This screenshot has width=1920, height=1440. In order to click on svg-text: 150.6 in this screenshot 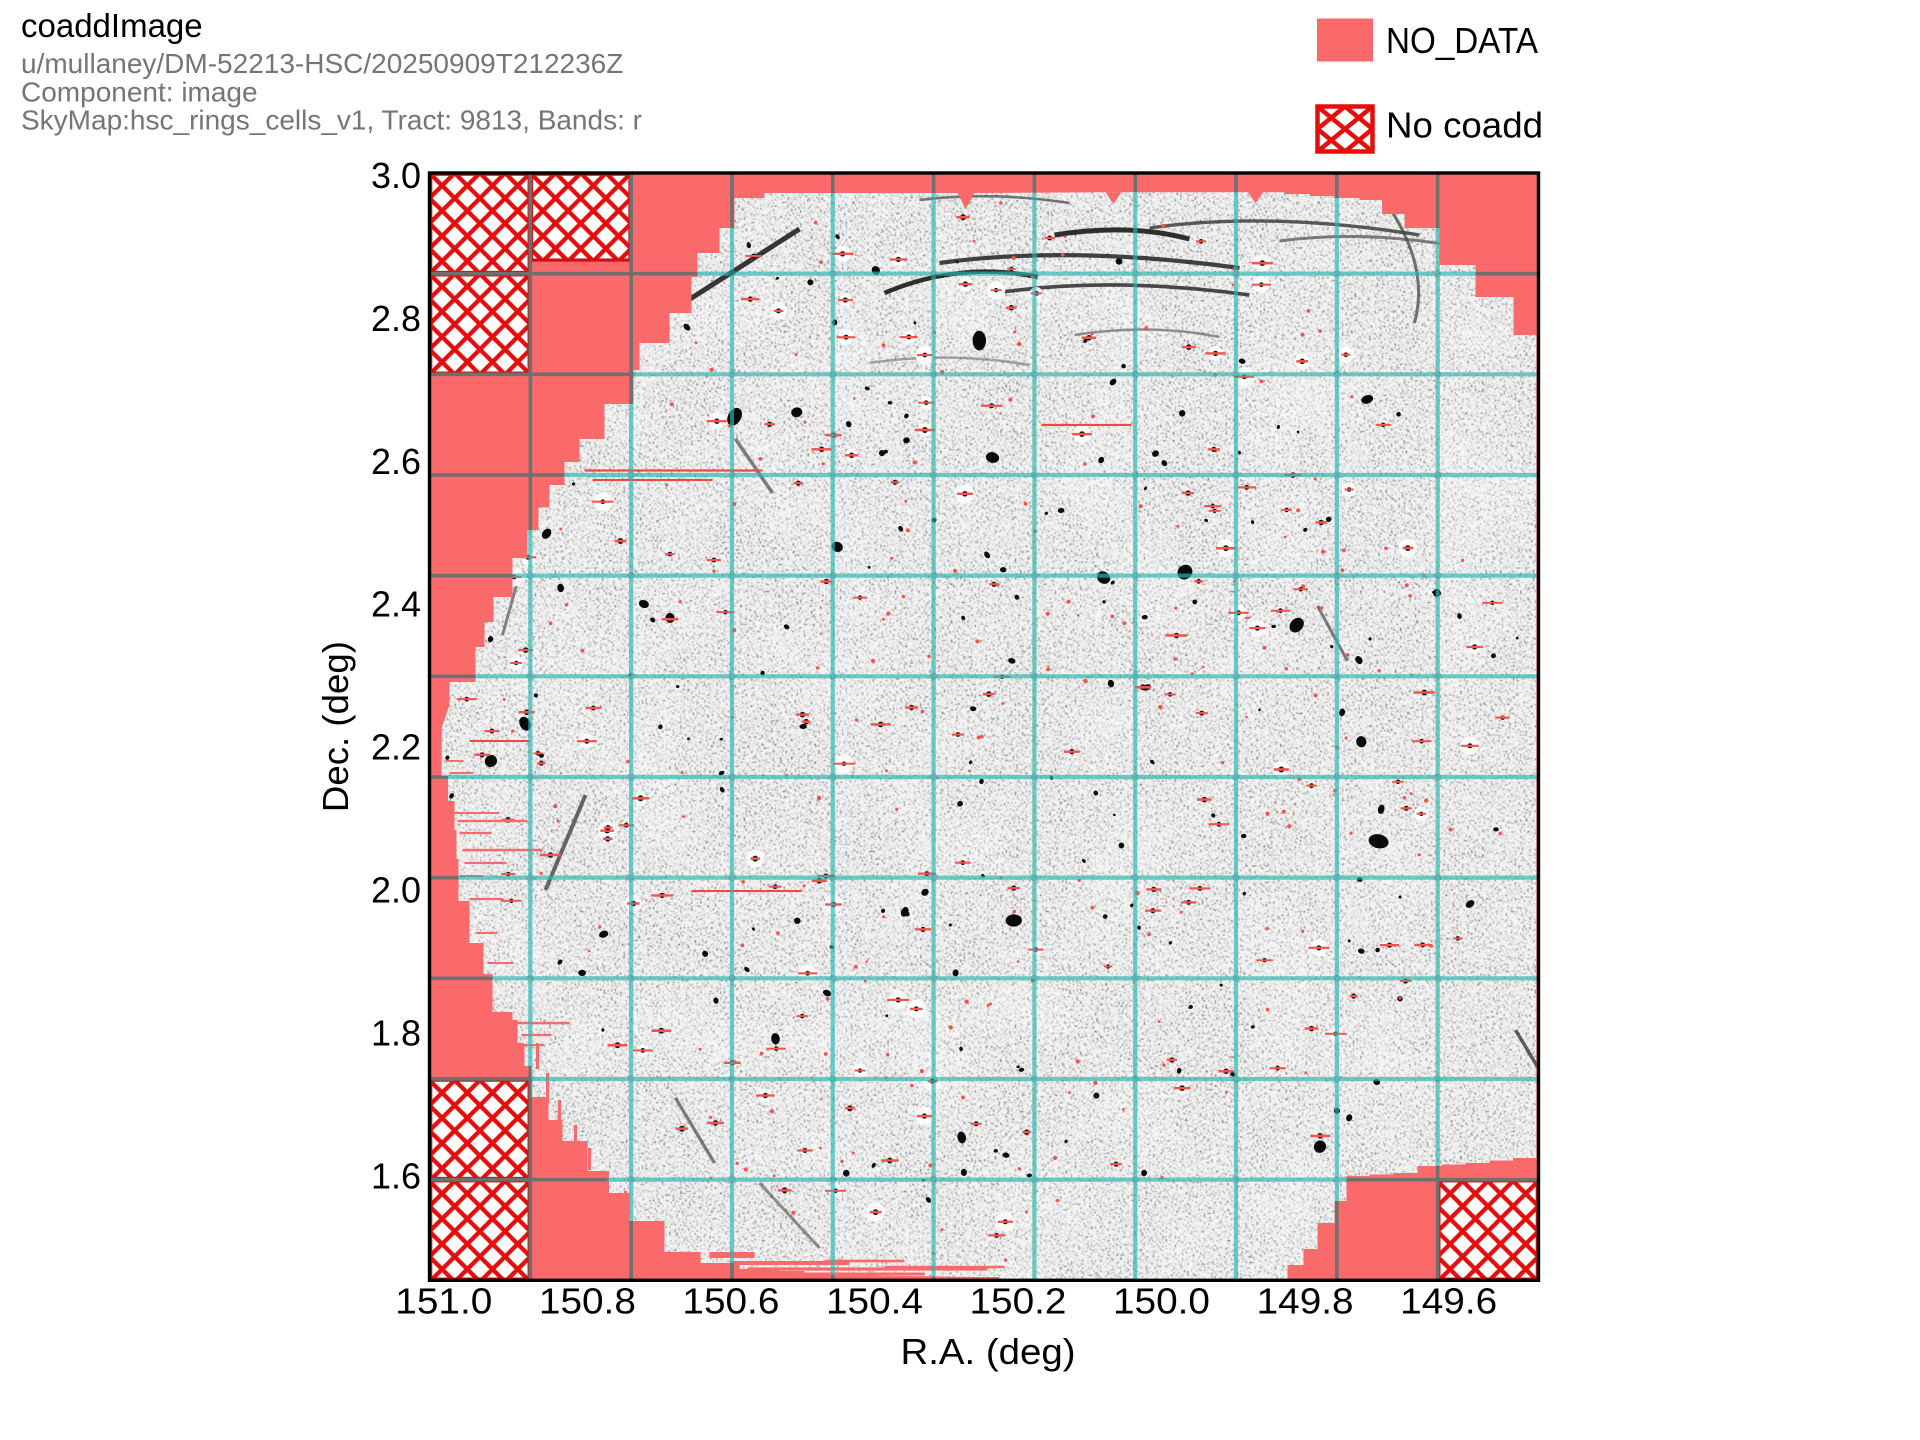, I will do `click(730, 1301)`.